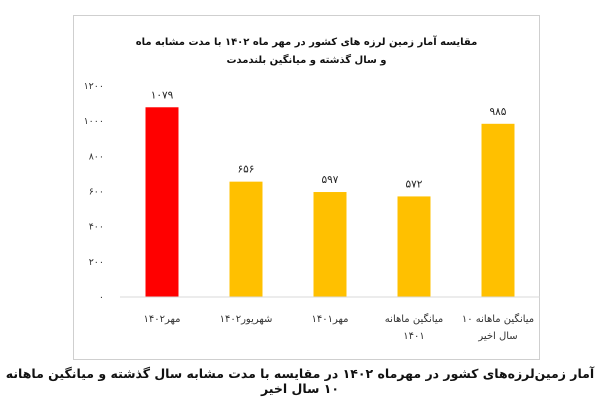 The width and height of the screenshot is (600, 400). I want to click on y-tick-label: ۴۰۰, so click(96, 227).